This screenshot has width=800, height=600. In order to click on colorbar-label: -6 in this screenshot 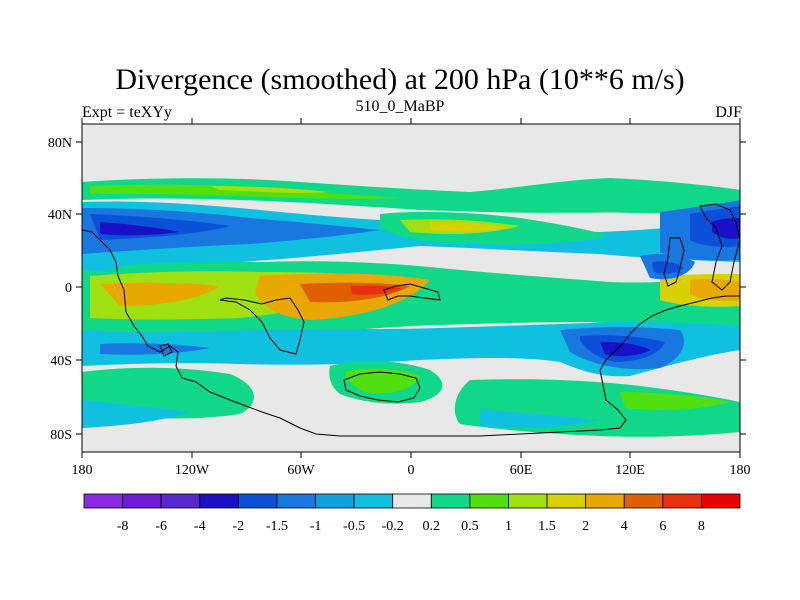, I will do `click(161, 526)`.